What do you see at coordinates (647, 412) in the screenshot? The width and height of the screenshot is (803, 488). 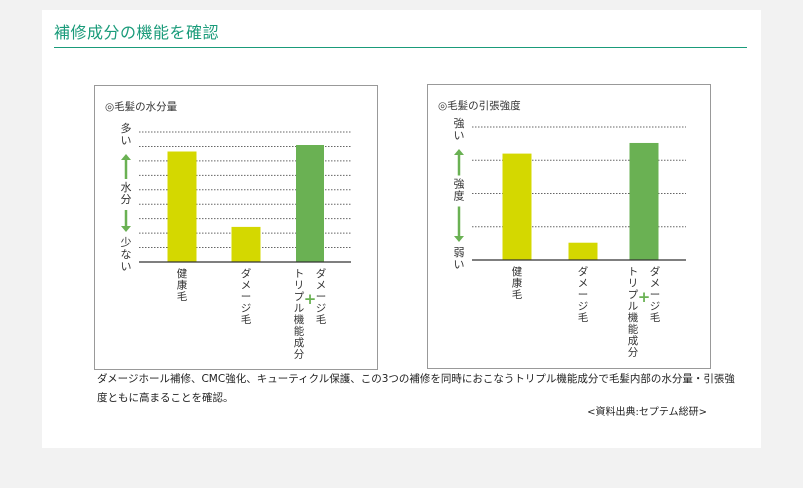 I see `source-note: <資料出典:セプテム総研>` at bounding box center [647, 412].